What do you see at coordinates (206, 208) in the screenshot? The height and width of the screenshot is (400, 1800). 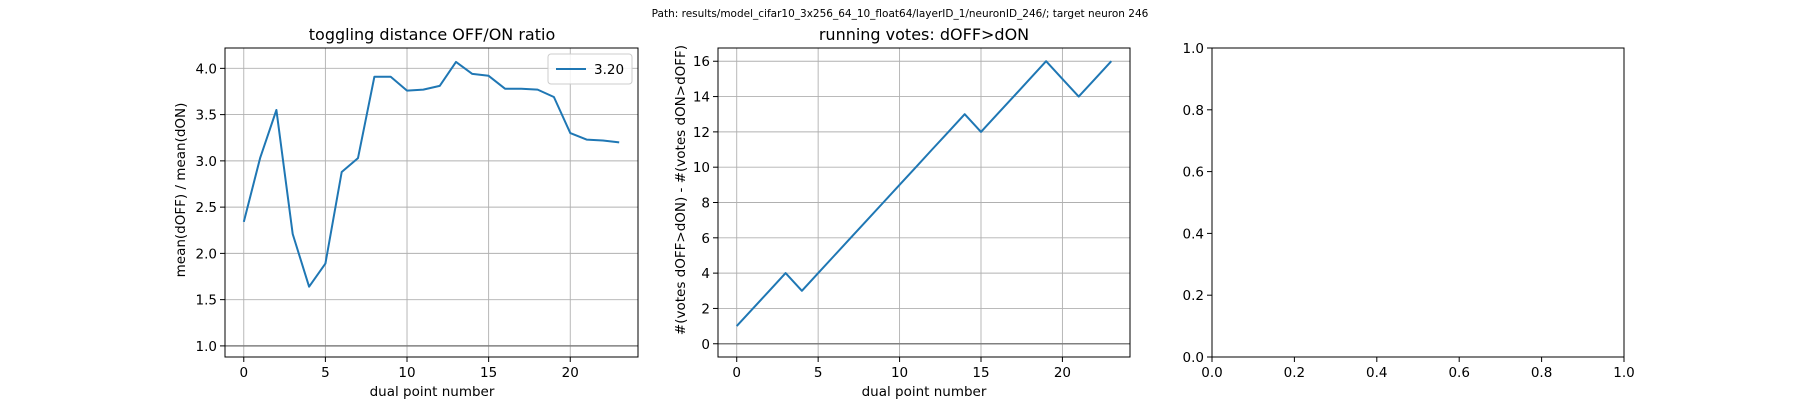 I see `y-tick-label: 2.5` at bounding box center [206, 208].